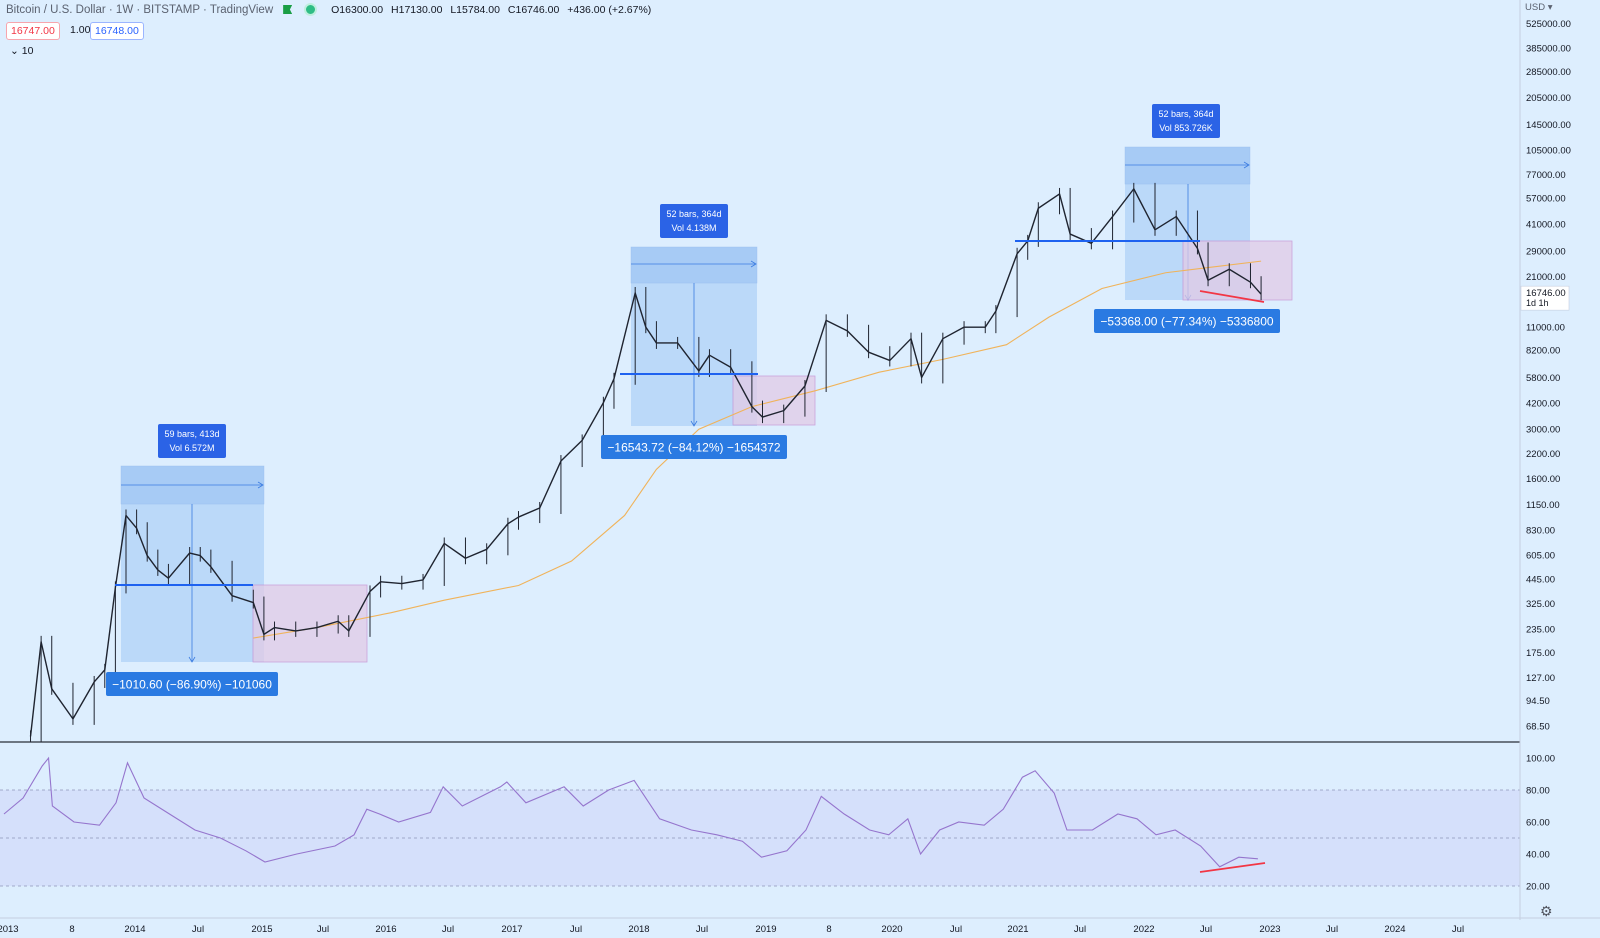  I want to click on price-axis-label: 205000.00, so click(1548, 98).